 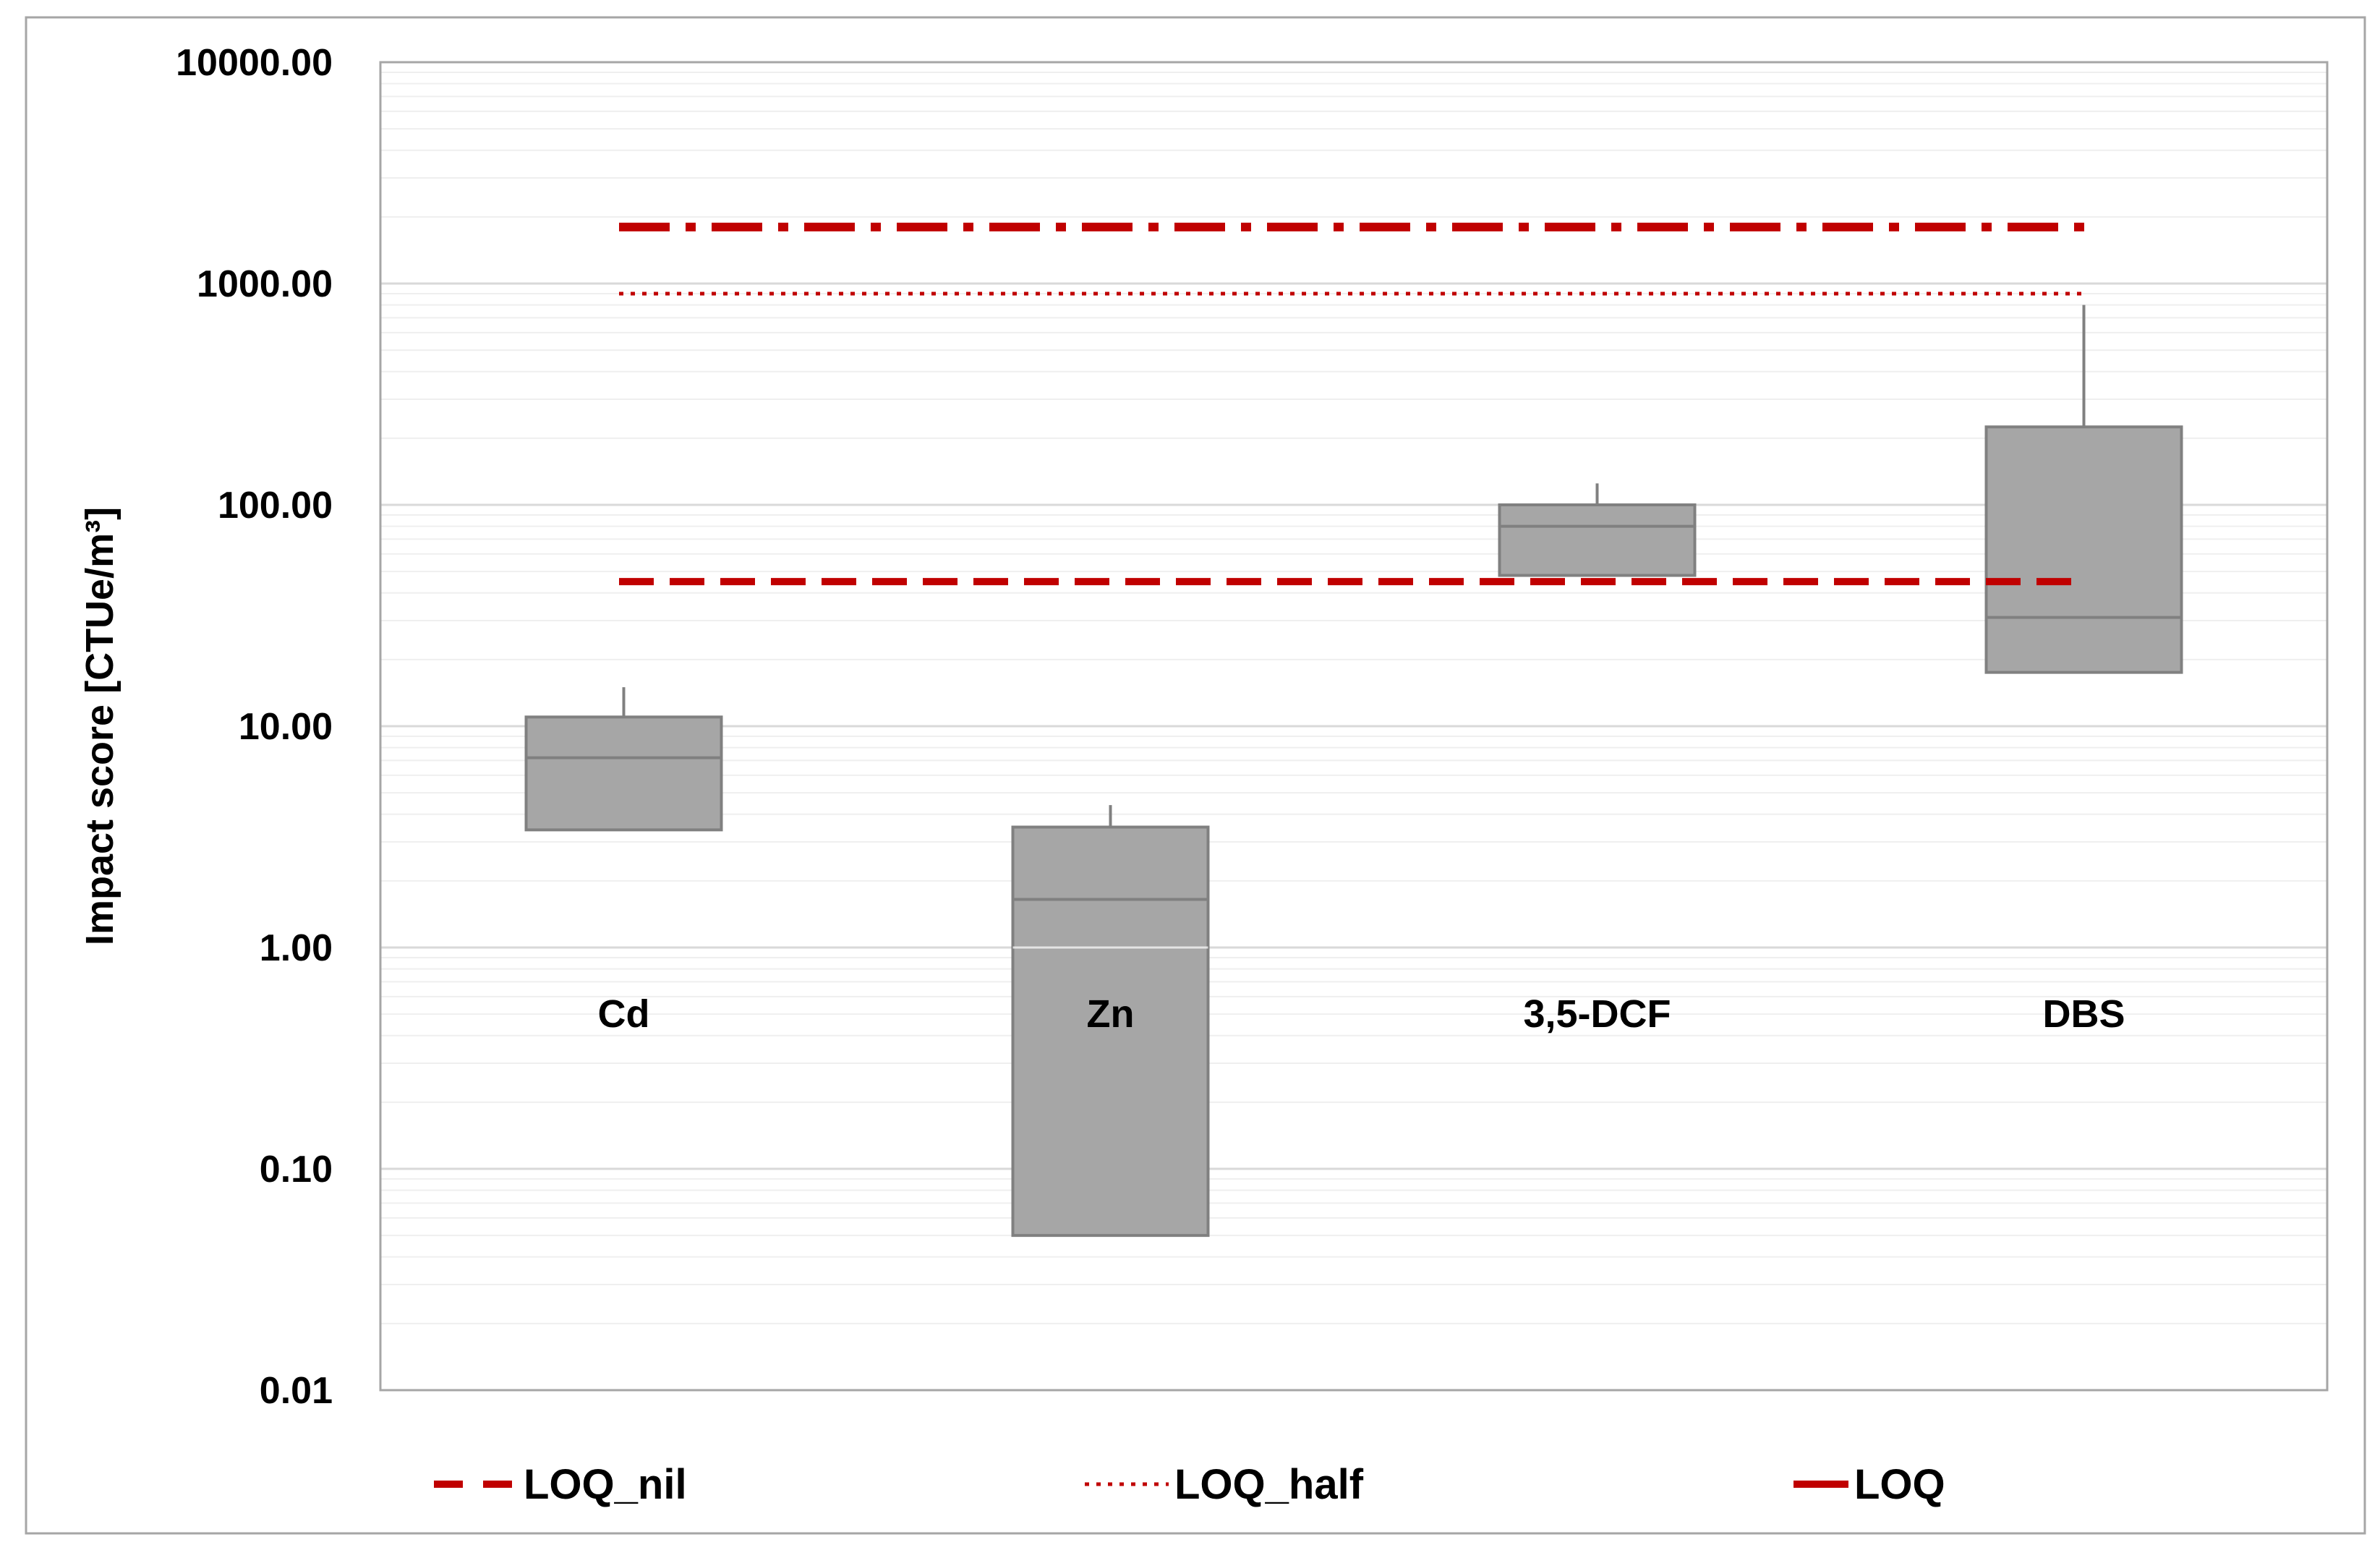 What do you see at coordinates (99, 726) in the screenshot?
I see `y-axis-title: Impact score [CTUe/m³]` at bounding box center [99, 726].